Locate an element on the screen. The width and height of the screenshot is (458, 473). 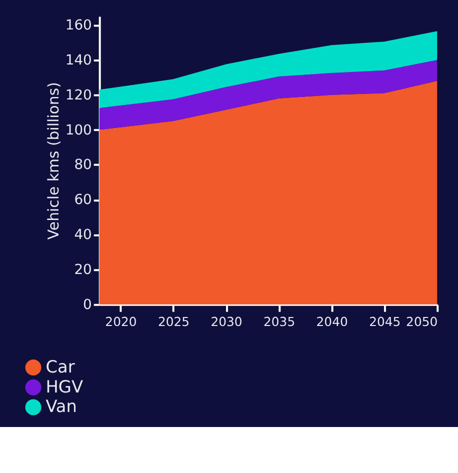
y-tick-label: 20 is located at coordinates (83, 270).